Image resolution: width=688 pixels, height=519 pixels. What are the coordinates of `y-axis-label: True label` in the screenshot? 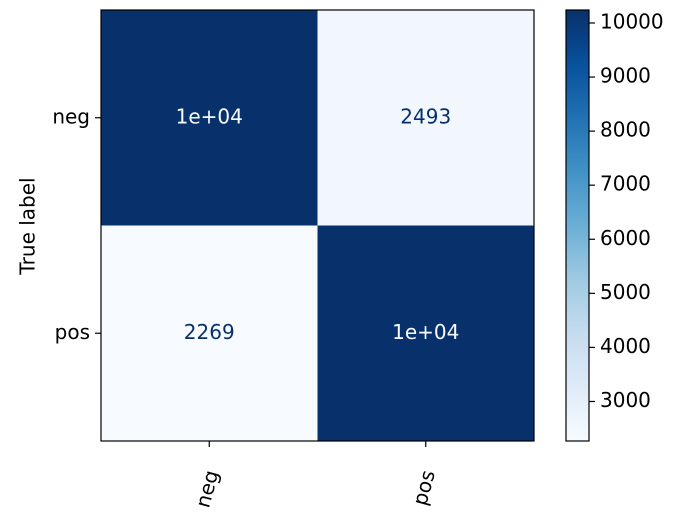 It's located at (28, 226).